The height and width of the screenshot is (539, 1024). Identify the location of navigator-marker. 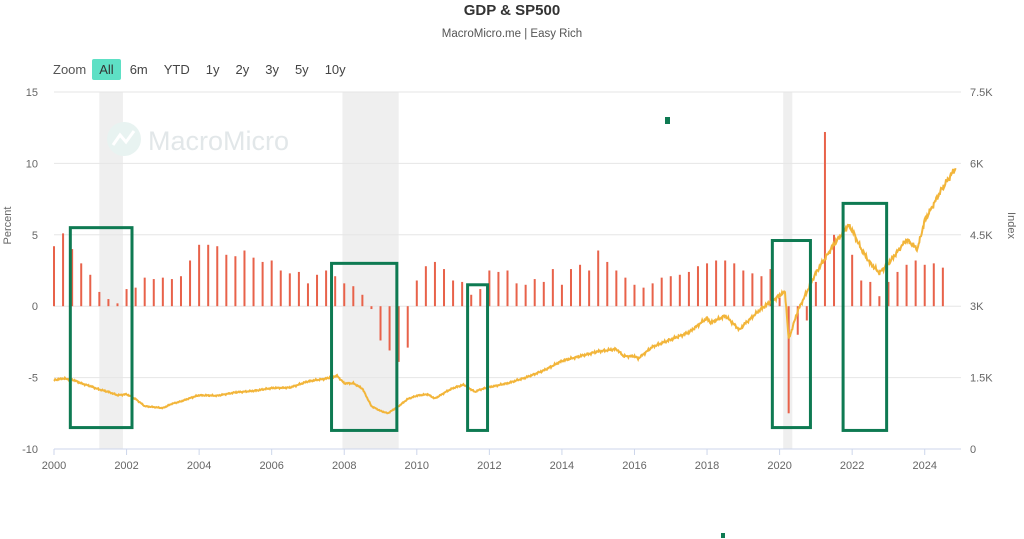
(723, 535).